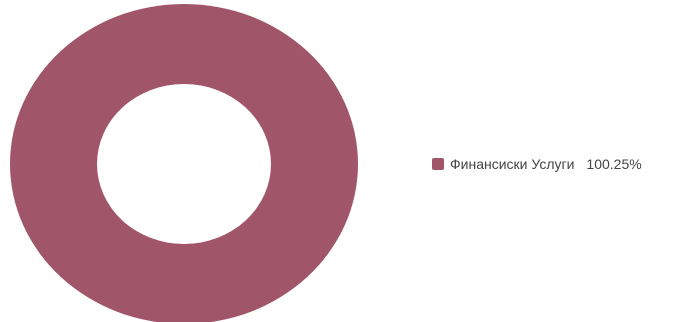 The width and height of the screenshot is (680, 322). I want to click on legend-value: 100.25%, so click(614, 164).